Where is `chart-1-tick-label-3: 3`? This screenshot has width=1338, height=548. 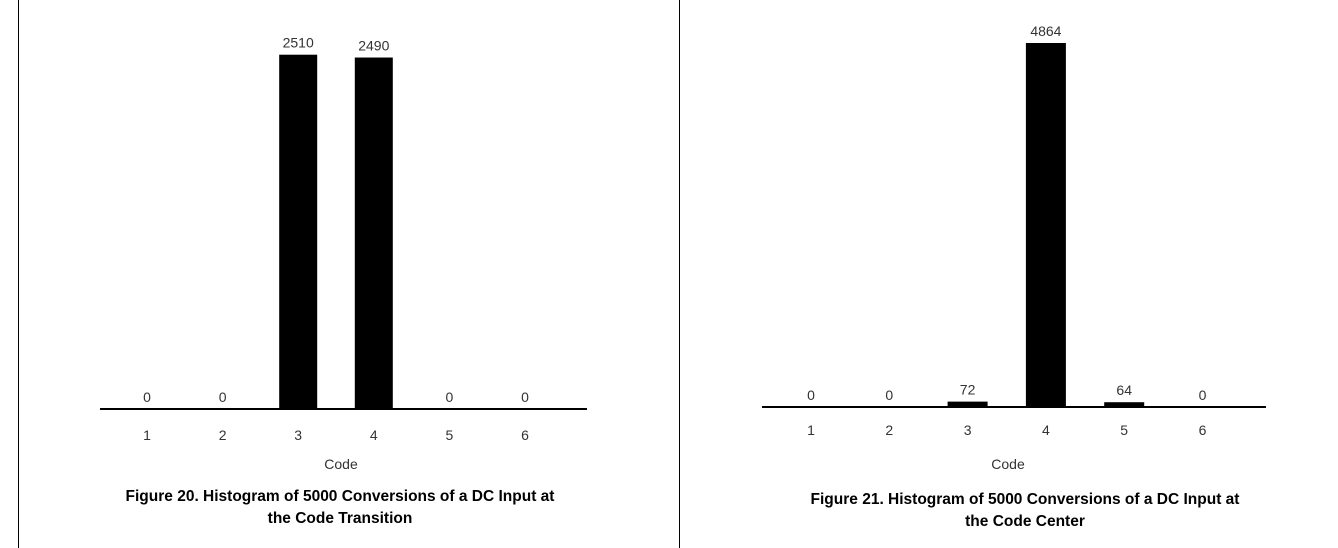
chart-1-tick-label-3: 3 is located at coordinates (298, 435).